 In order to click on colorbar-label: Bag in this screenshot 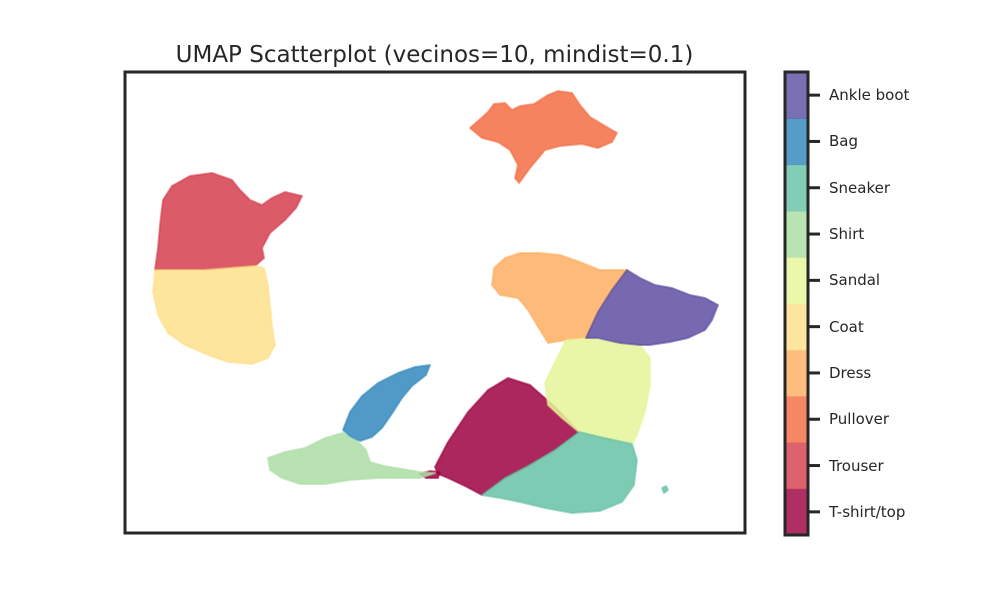, I will do `click(844, 141)`.